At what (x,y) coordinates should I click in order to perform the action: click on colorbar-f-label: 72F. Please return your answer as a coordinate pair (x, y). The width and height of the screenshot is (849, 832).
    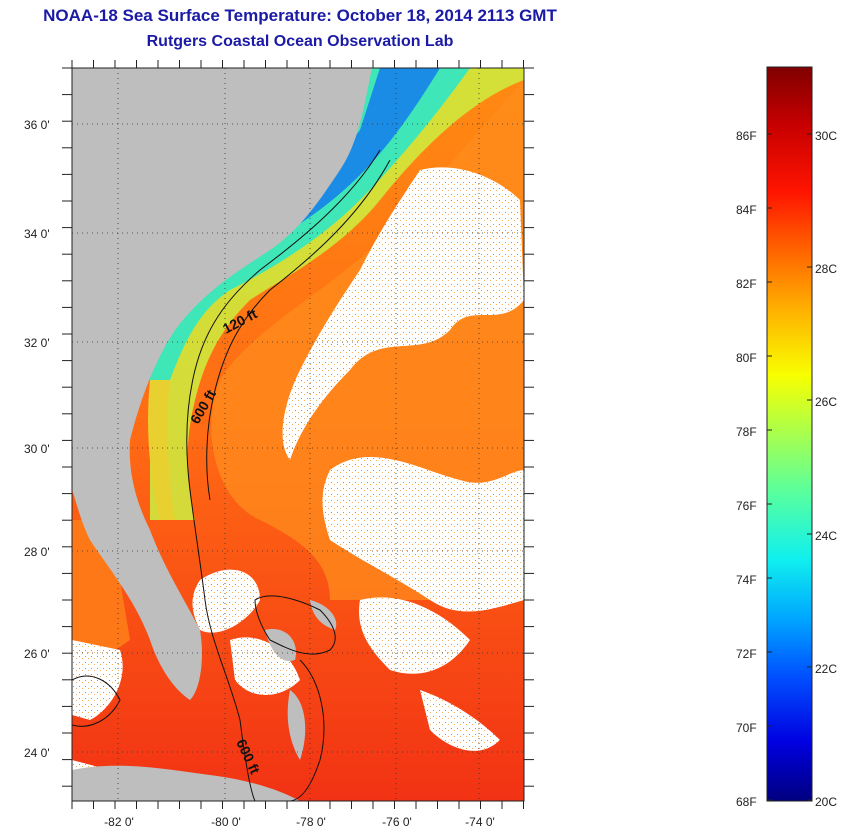
    Looking at the image, I should click on (746, 654).